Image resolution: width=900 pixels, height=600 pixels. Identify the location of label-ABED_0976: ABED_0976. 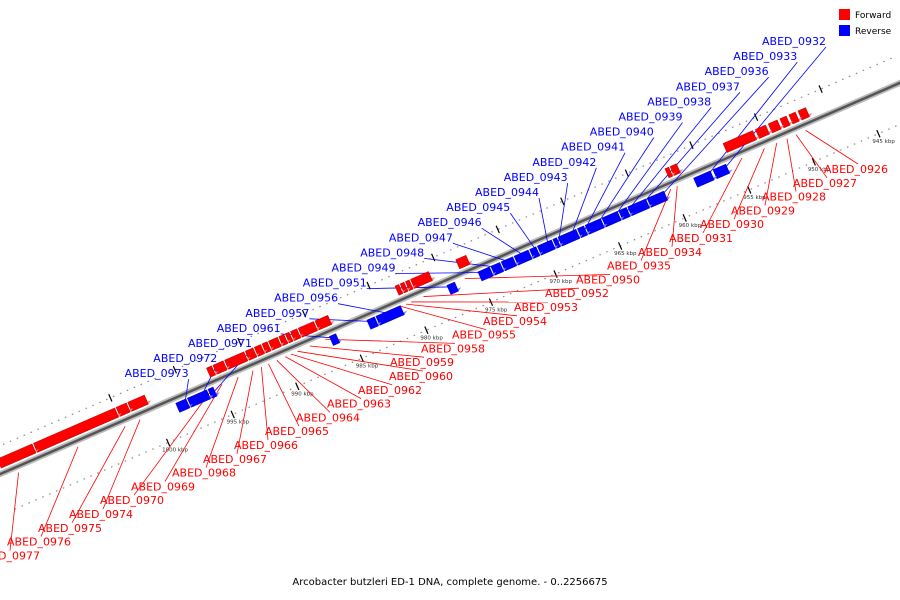
(39, 542).